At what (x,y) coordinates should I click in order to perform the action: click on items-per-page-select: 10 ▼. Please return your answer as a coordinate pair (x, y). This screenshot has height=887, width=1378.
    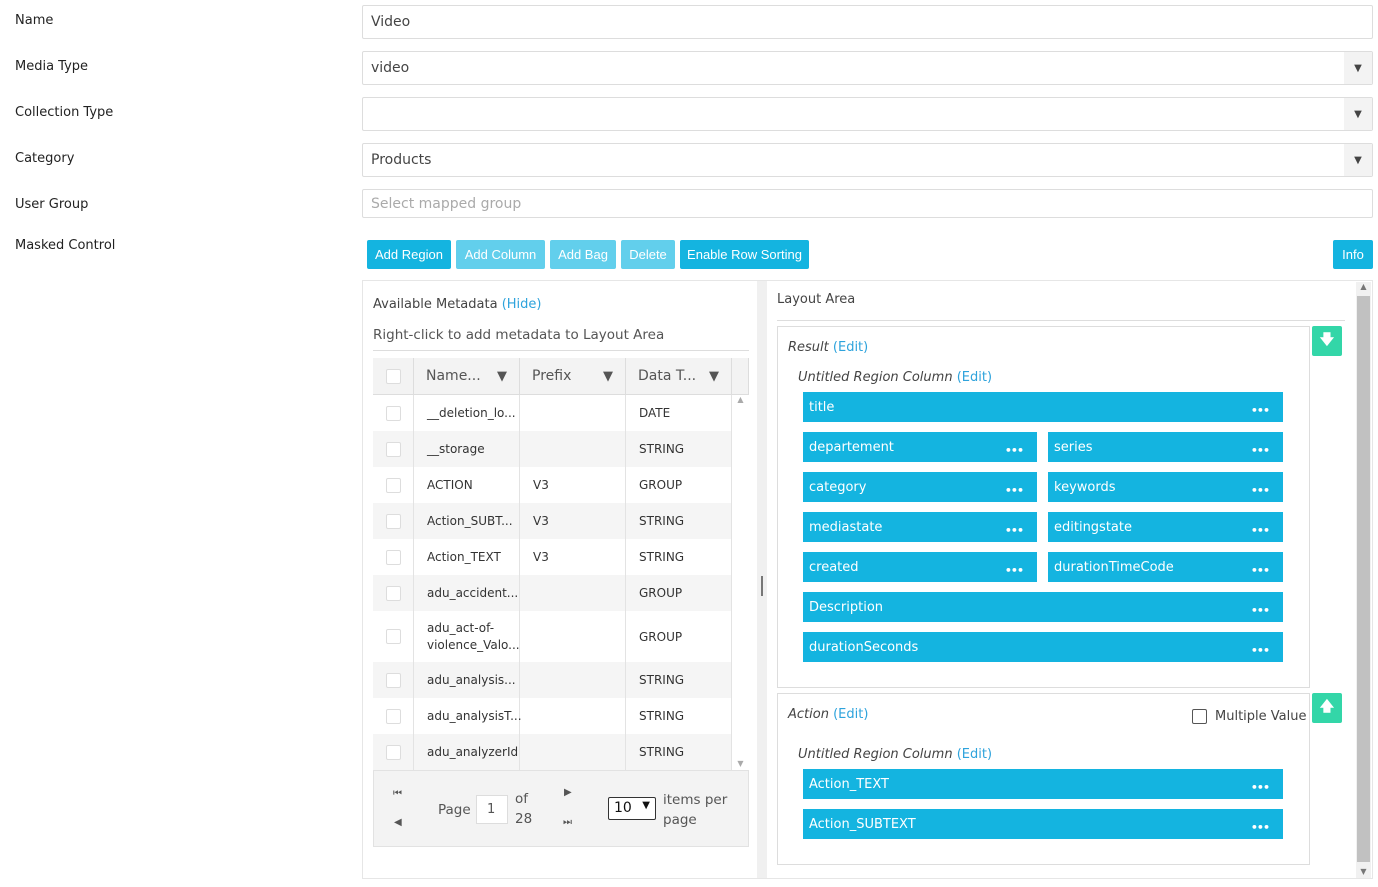
    Looking at the image, I should click on (632, 808).